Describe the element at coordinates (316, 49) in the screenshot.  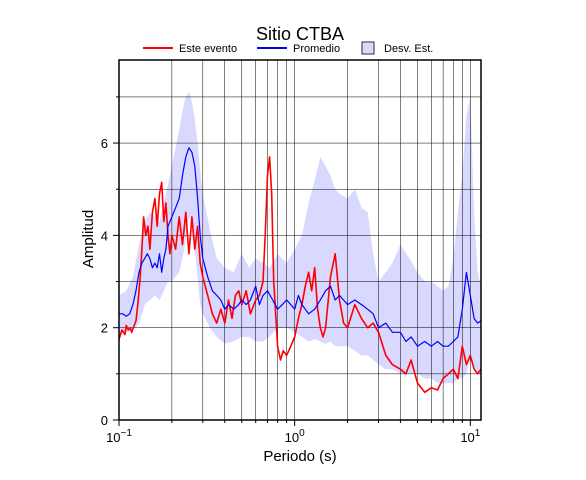
I see `legend-label: Promedio` at that location.